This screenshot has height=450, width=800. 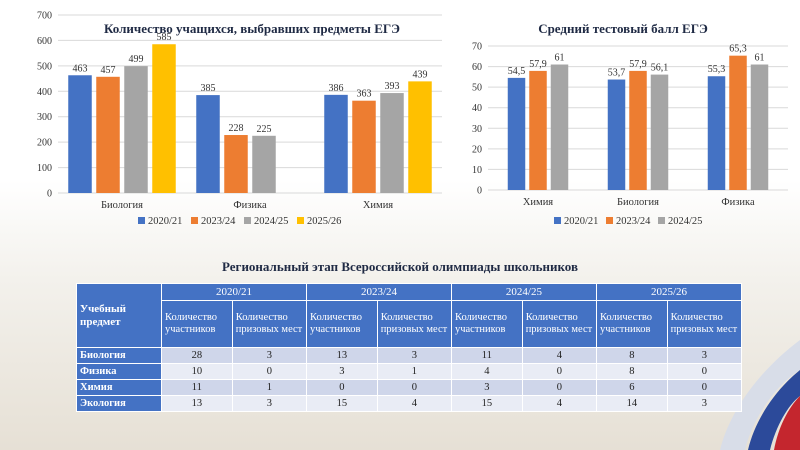 What do you see at coordinates (44, 66) in the screenshot?
I see `y-tick-label: 500` at bounding box center [44, 66].